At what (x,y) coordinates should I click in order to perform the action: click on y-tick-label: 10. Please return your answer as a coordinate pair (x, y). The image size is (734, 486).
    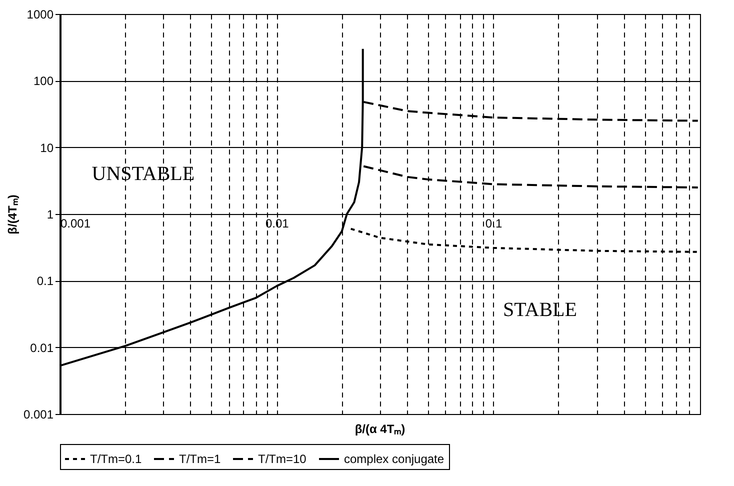
    Looking at the image, I should click on (47, 147).